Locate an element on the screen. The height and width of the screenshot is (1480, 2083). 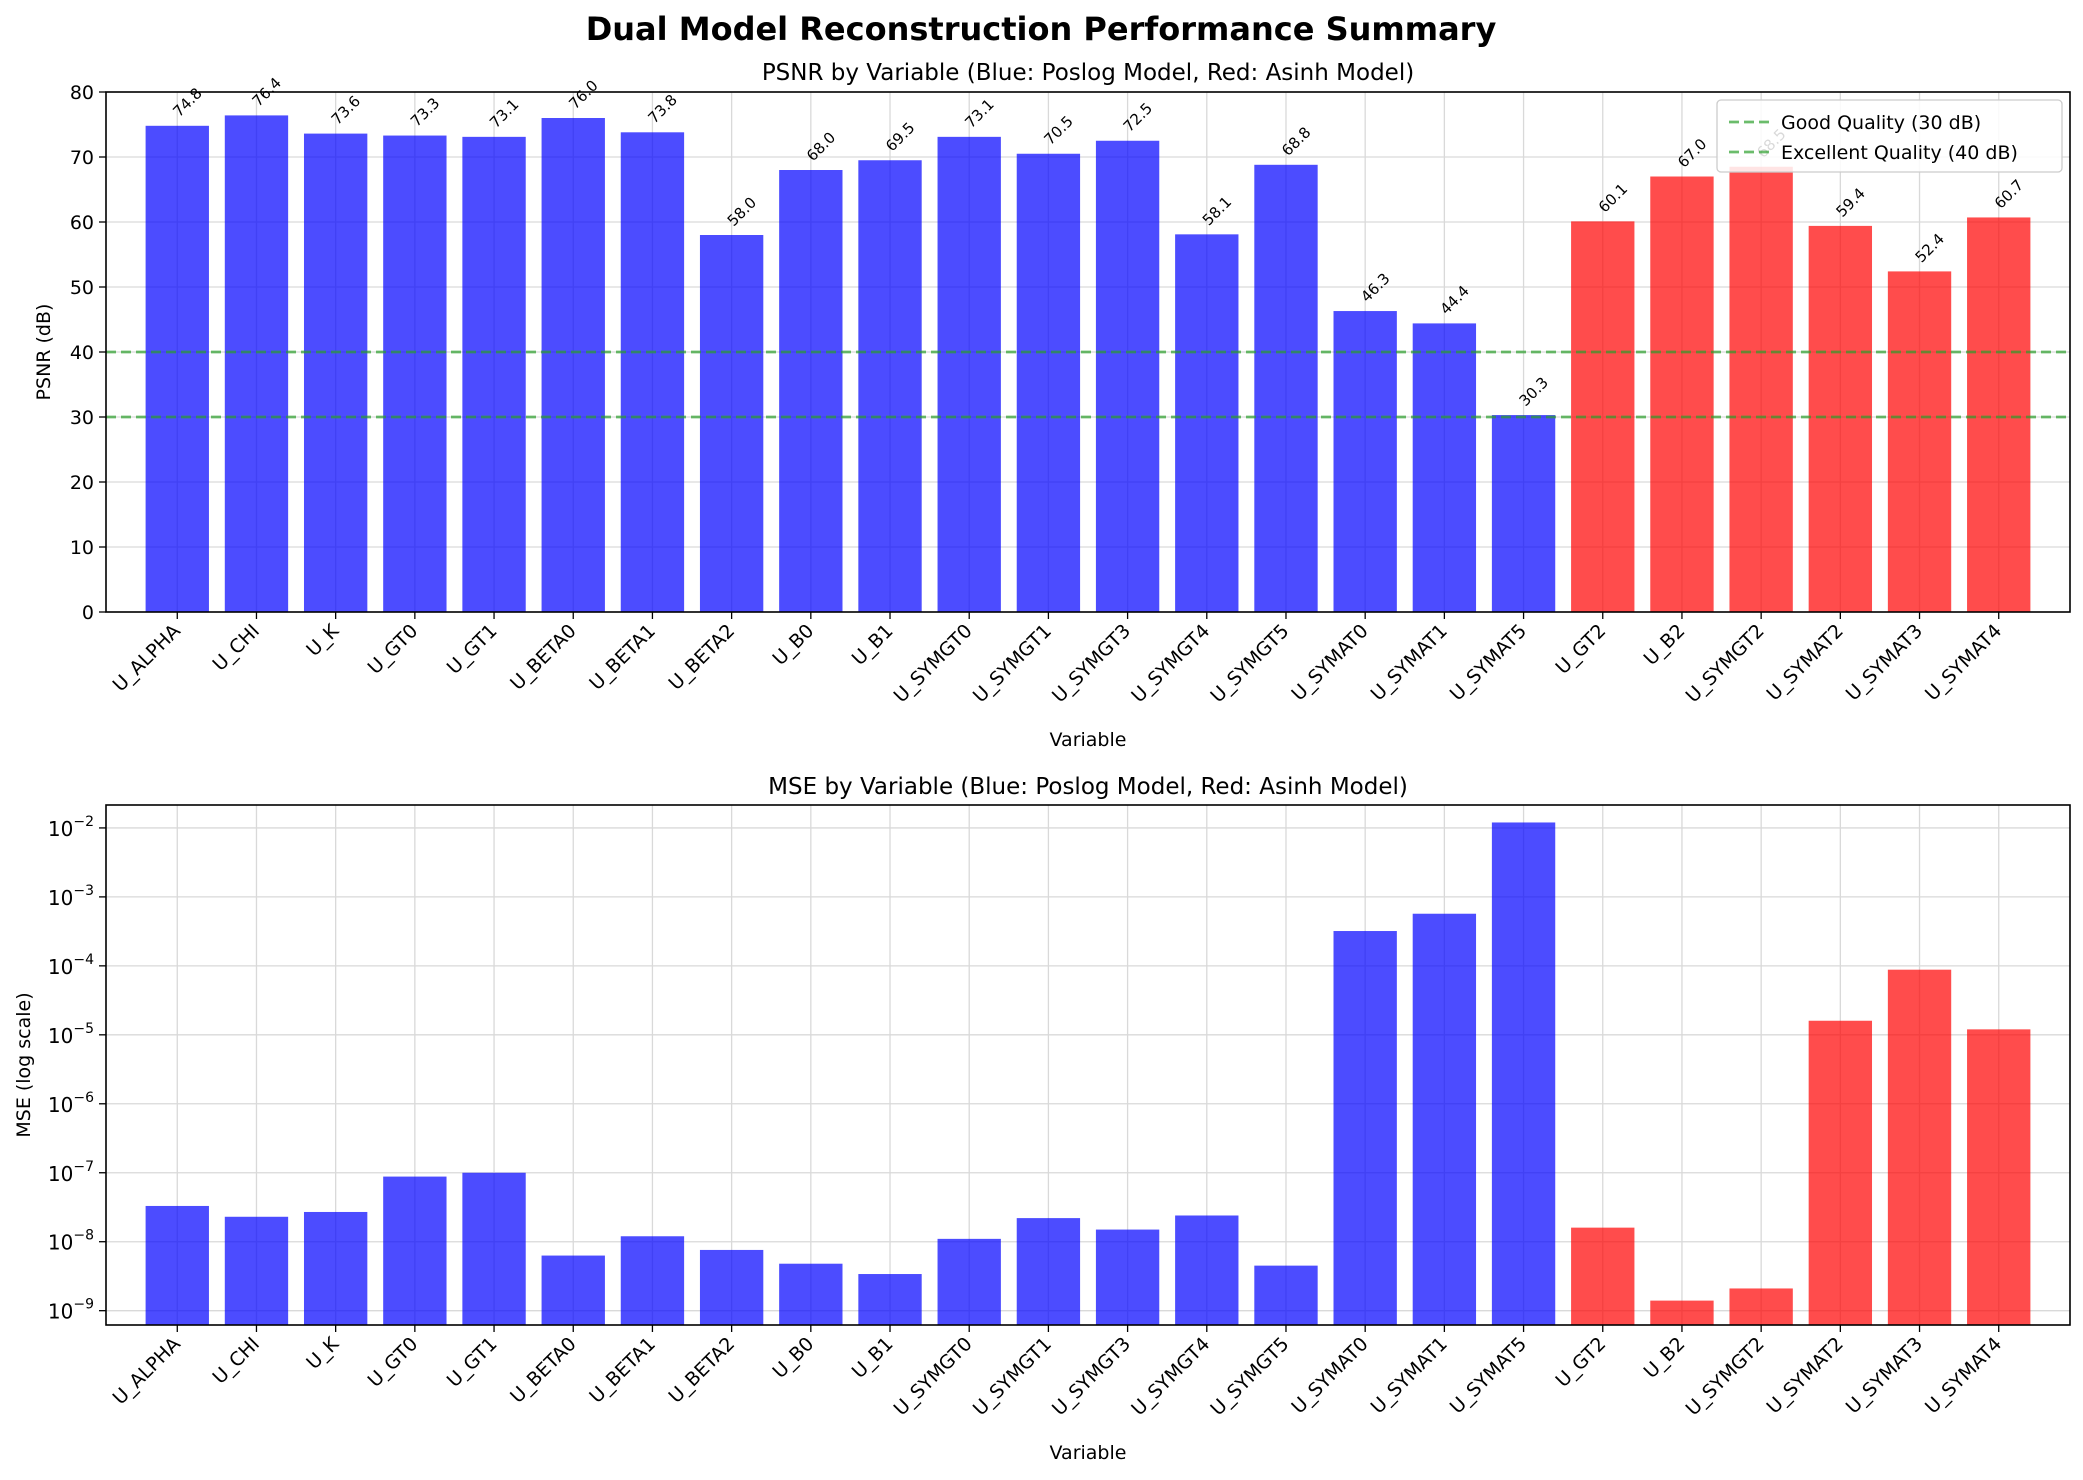
bar-value-label: 72.5 is located at coordinates (1138, 117).